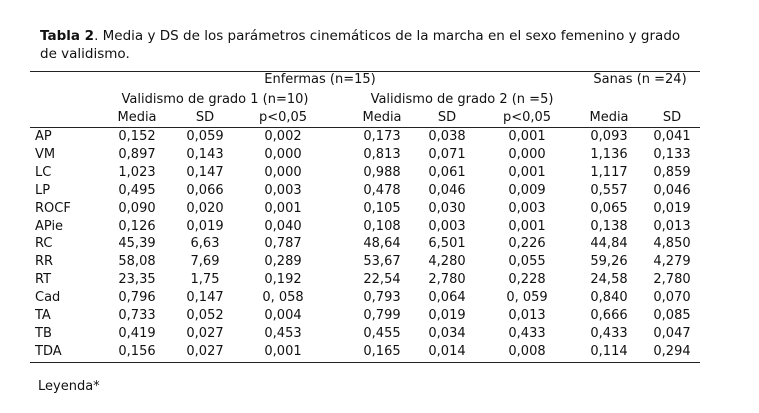 The height and width of the screenshot is (413, 759). I want to click on cell: 45,39, so click(137, 244).